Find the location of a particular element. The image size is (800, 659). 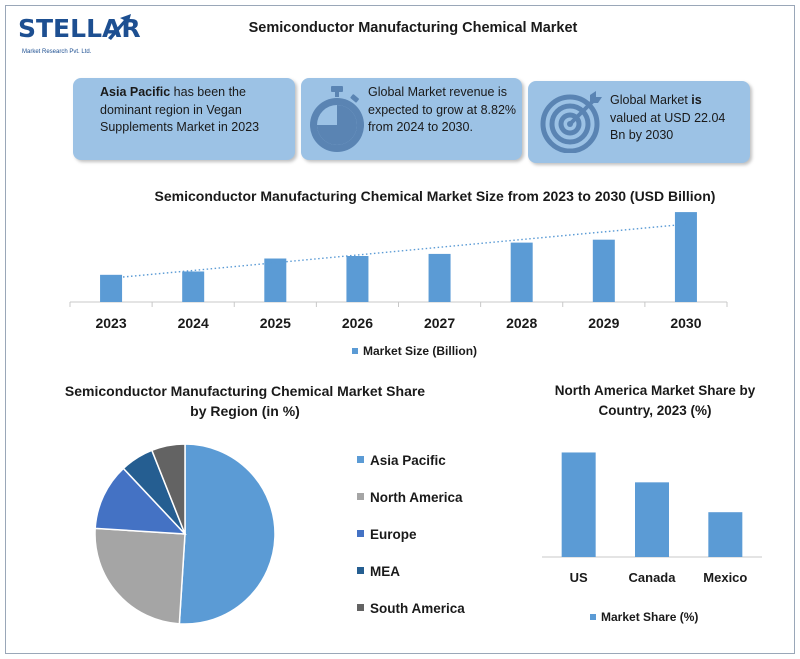

card-value-text-before: Global Market is located at coordinates (651, 100).